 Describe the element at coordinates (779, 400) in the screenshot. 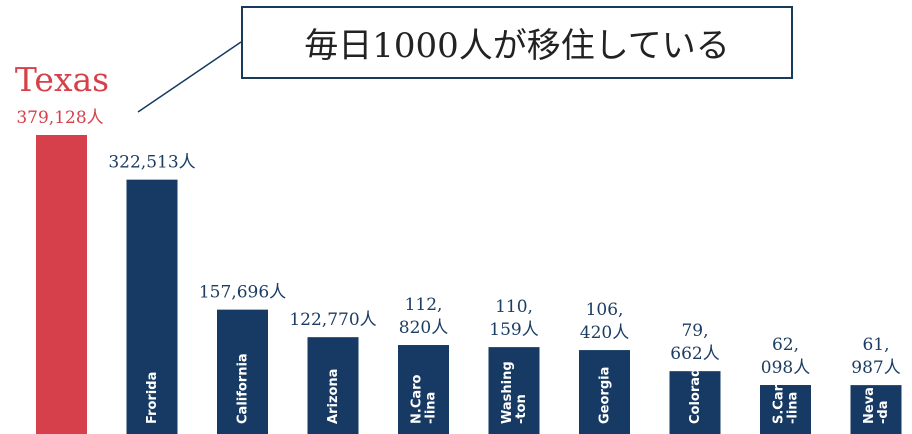

I see `category-label-line: S.Caro` at that location.